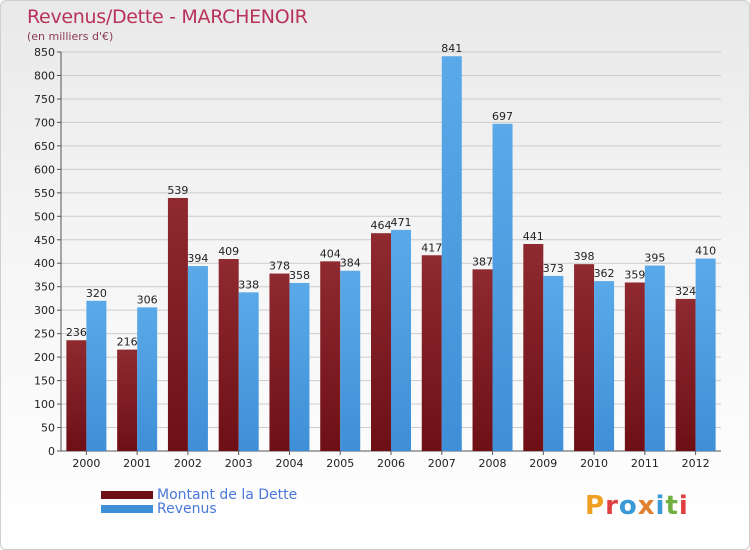  Describe the element at coordinates (127, 509) in the screenshot. I see `legend-swatch-revenus` at that location.